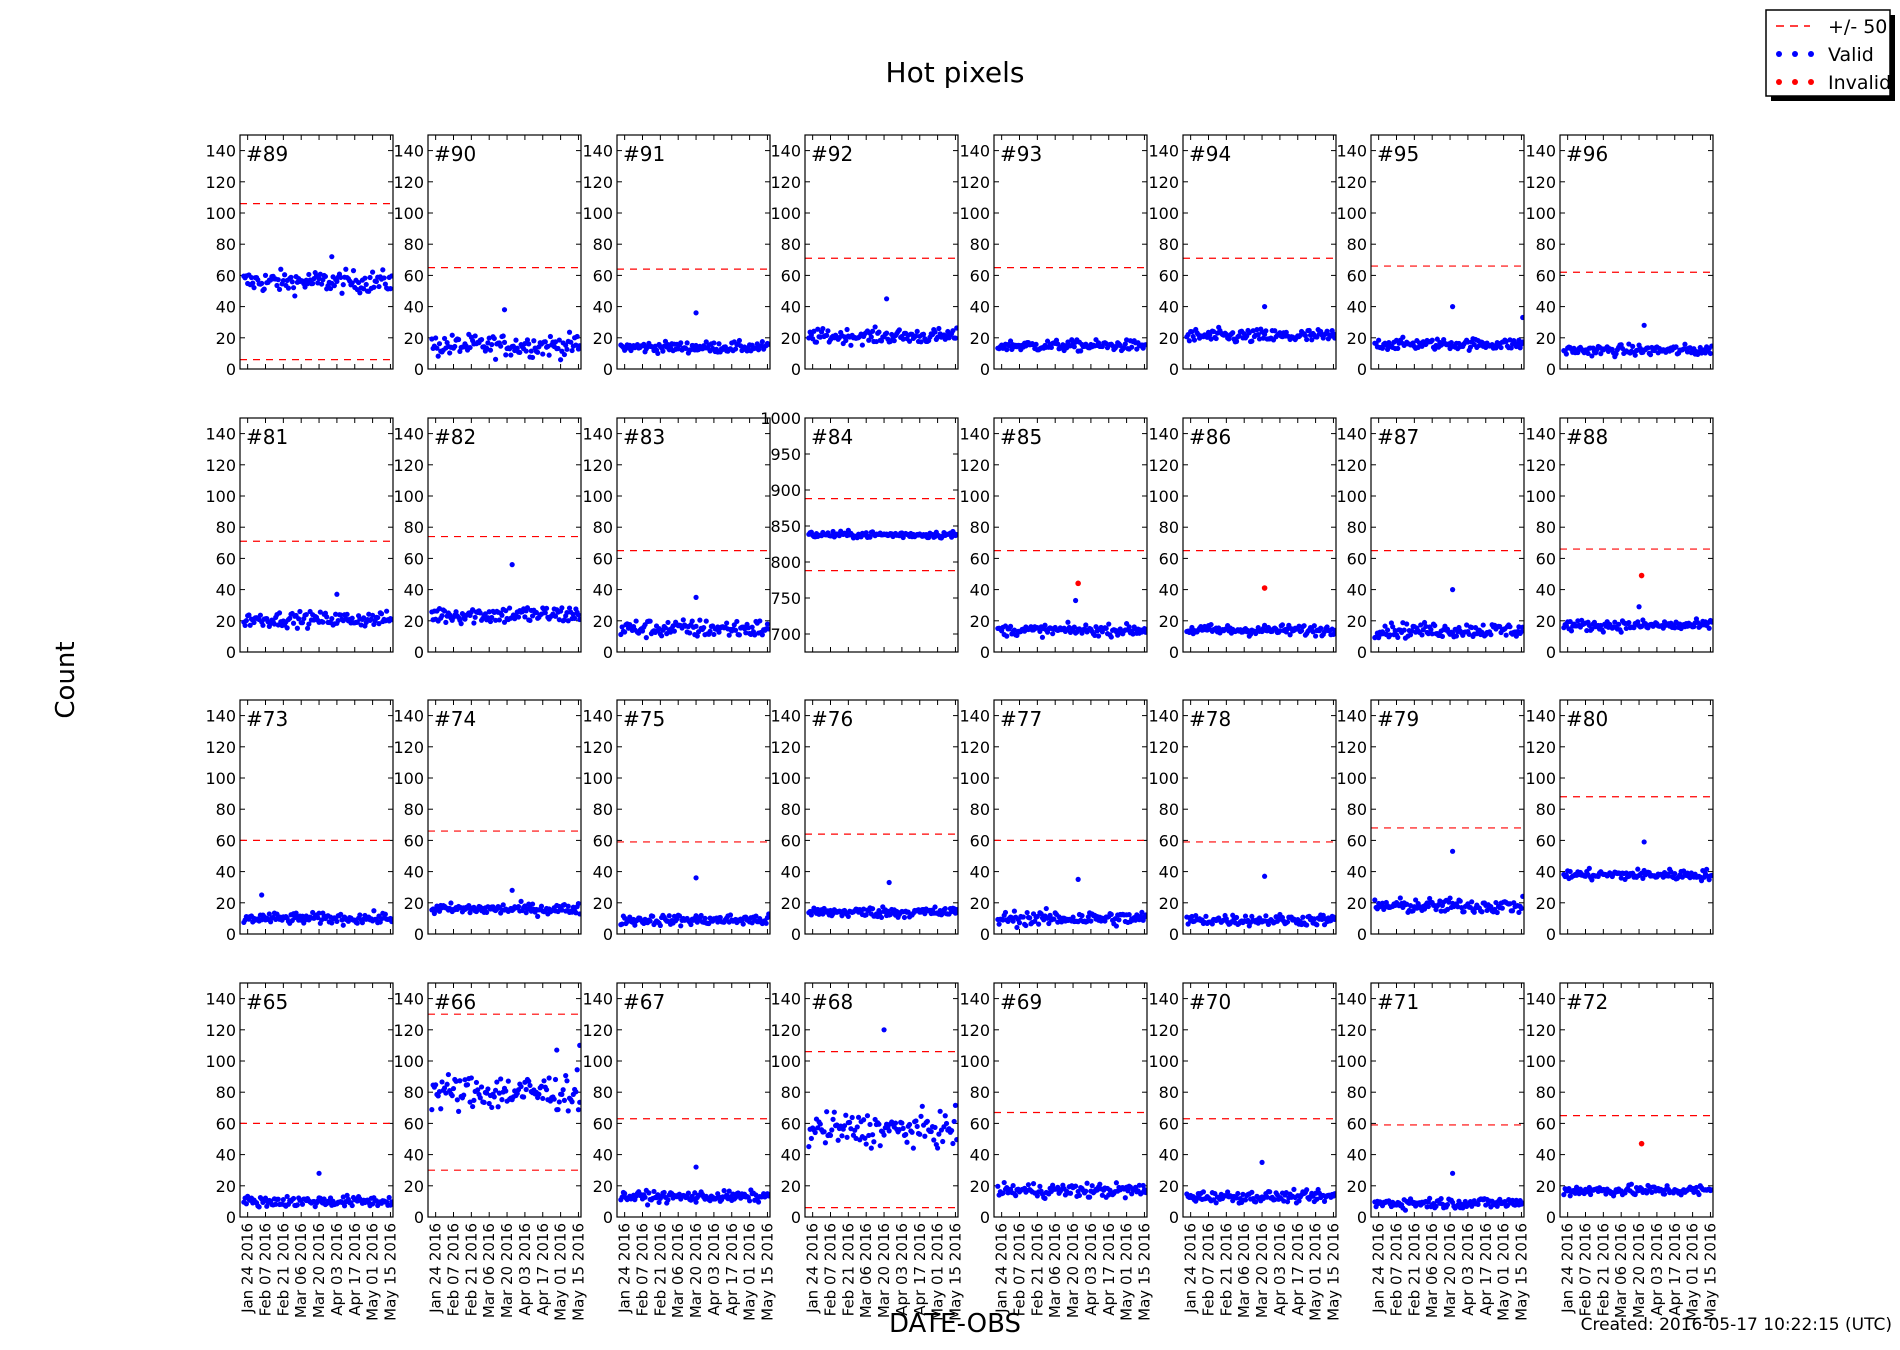 The height and width of the screenshot is (1350, 1900). Describe the element at coordinates (525, 1269) in the screenshot. I see `x-tick-label: Apr 03 2016` at that location.